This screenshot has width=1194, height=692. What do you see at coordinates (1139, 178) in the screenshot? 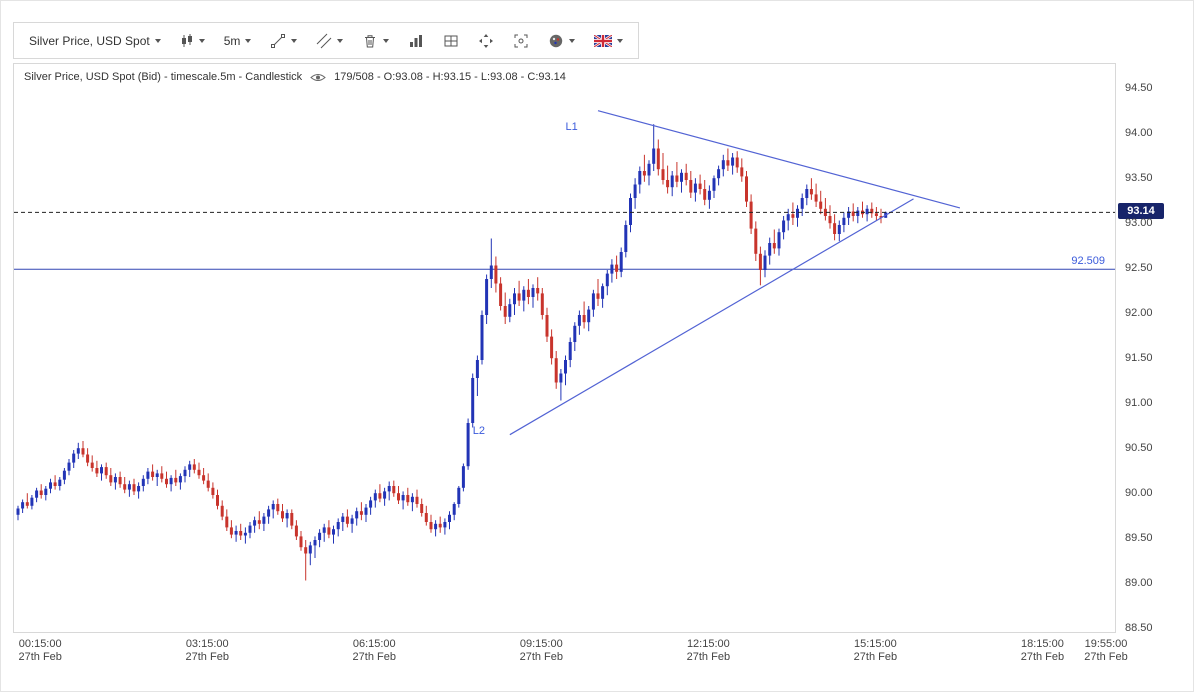
I see `price-axis-label: 93.50` at bounding box center [1139, 178].